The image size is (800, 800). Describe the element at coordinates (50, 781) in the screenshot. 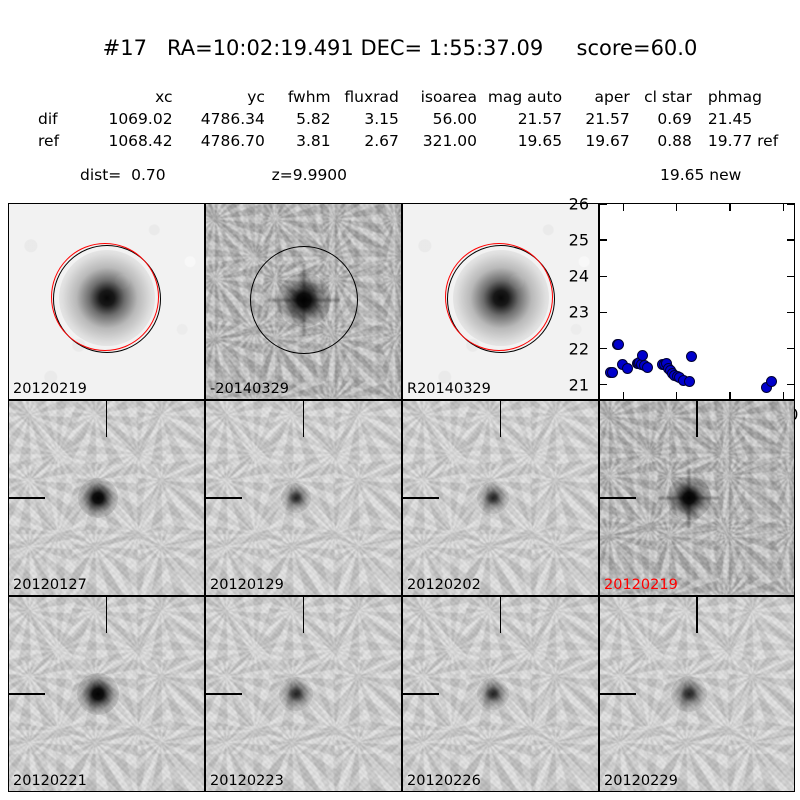

I see `panel-label: 20120221` at that location.